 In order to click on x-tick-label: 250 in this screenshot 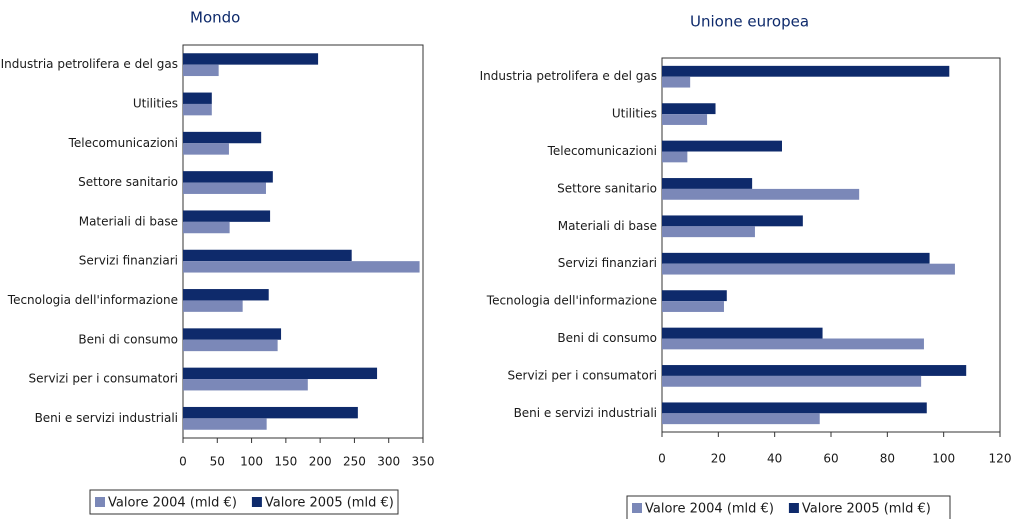, I will do `click(354, 462)`.